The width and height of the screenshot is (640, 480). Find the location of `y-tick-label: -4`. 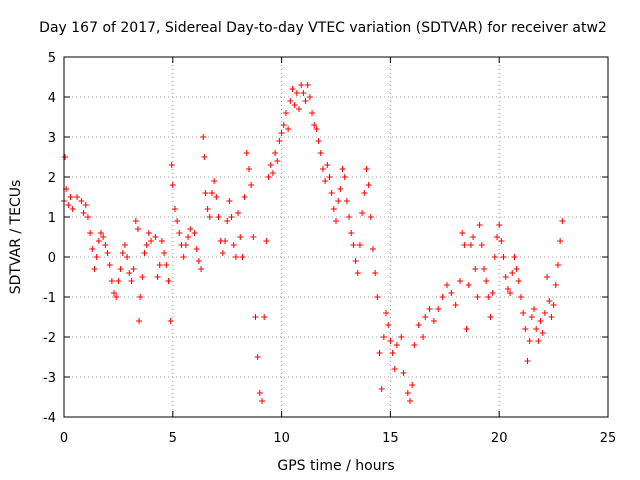

y-tick-label: -4 is located at coordinates (49, 418).